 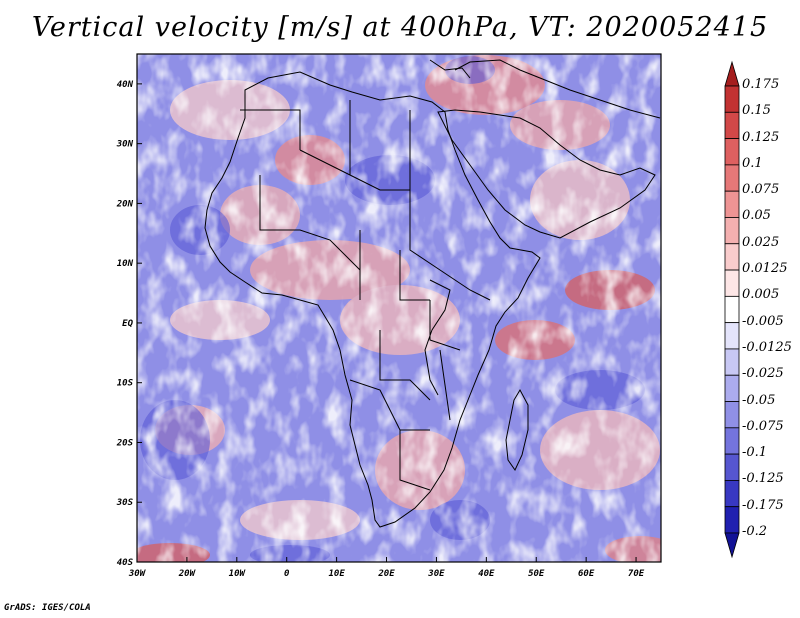 I want to click on colorbar-label: -0.125, so click(x=763, y=479).